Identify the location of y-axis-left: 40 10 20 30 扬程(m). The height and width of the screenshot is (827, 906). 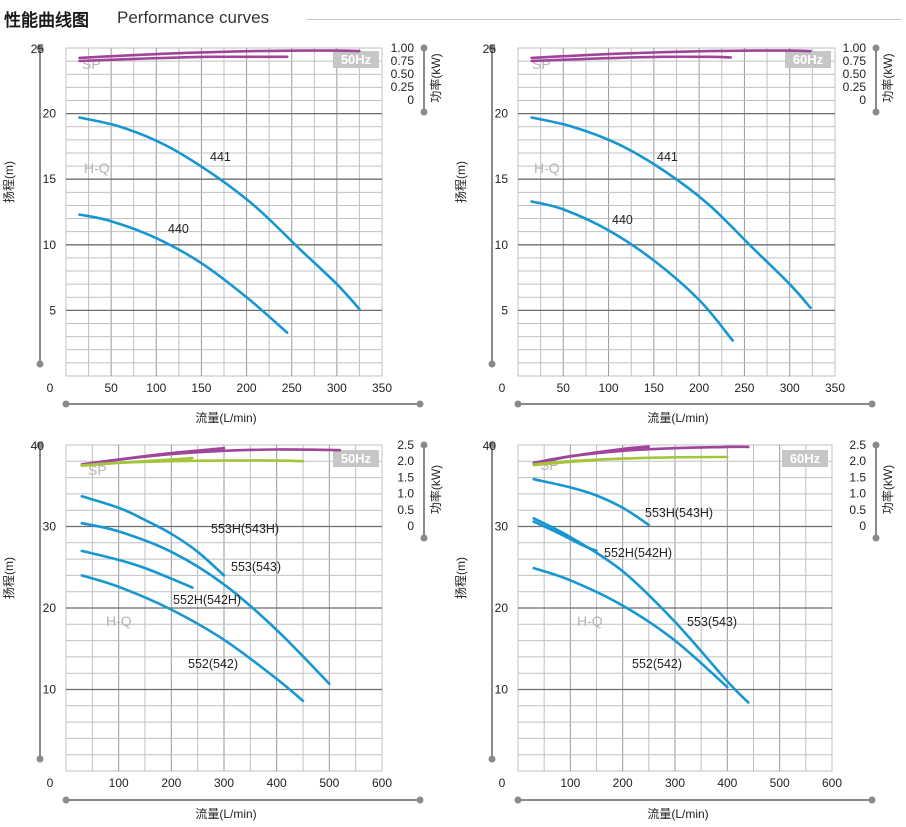
(480, 601).